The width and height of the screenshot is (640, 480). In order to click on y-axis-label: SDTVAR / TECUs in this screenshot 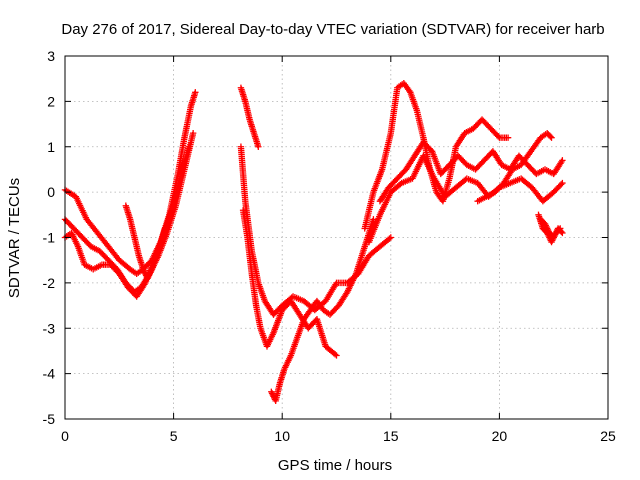, I will do `click(14, 238)`.